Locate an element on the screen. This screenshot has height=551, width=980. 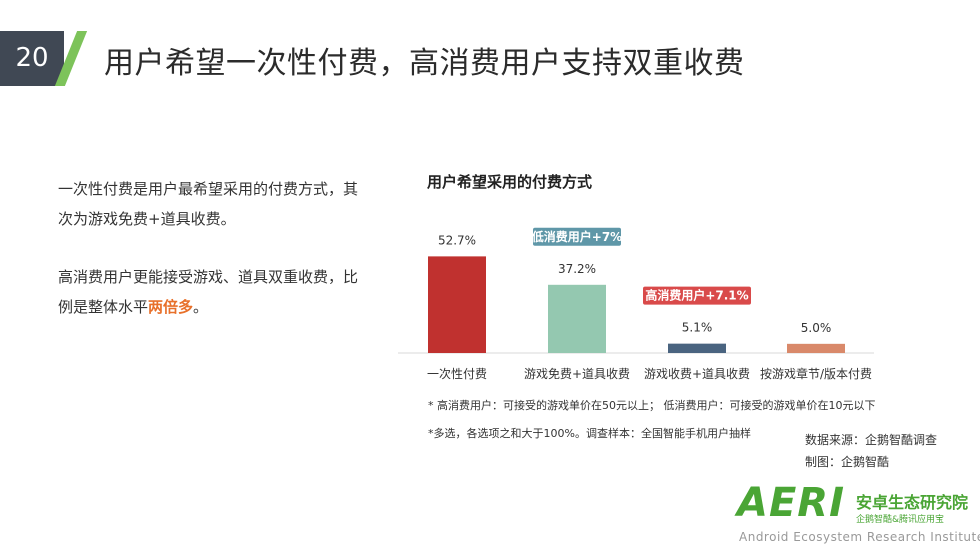
page-title: 用户希望一次性付费，高消费用户支持双重收费 is located at coordinates (424, 63).